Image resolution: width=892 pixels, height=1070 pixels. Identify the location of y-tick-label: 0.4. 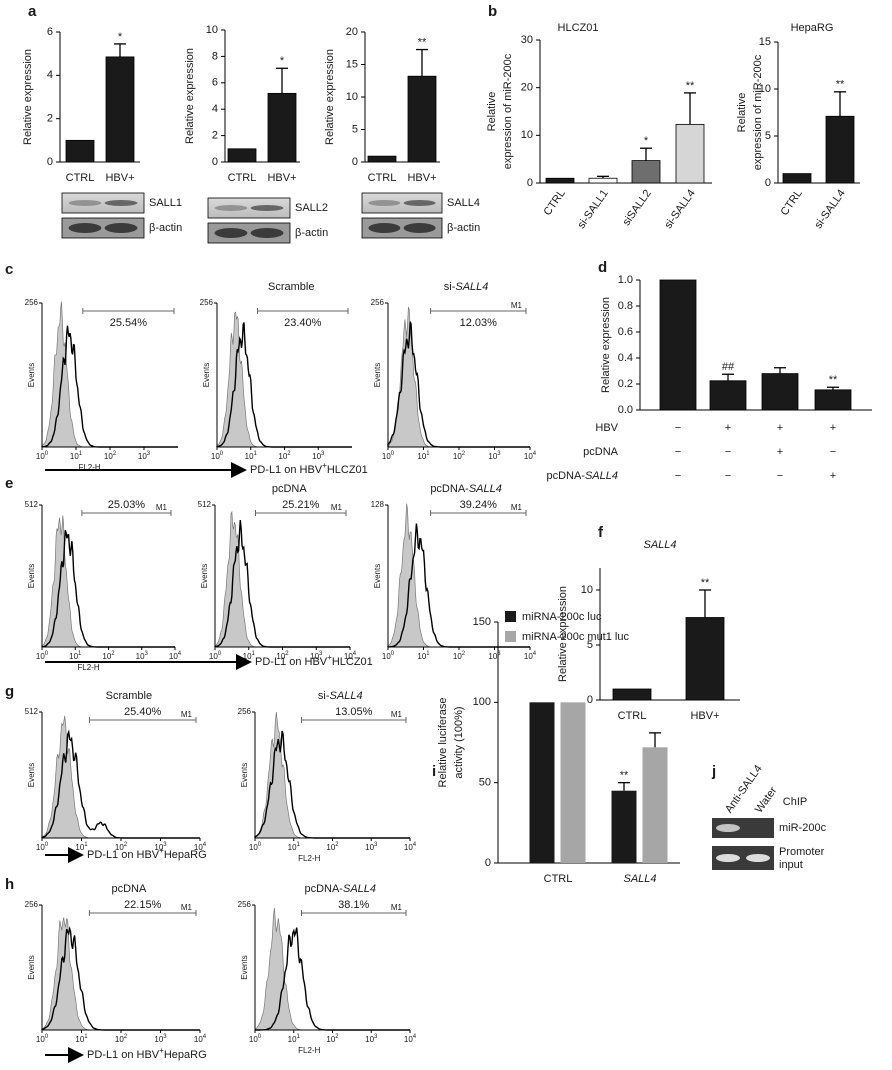
(625, 358).